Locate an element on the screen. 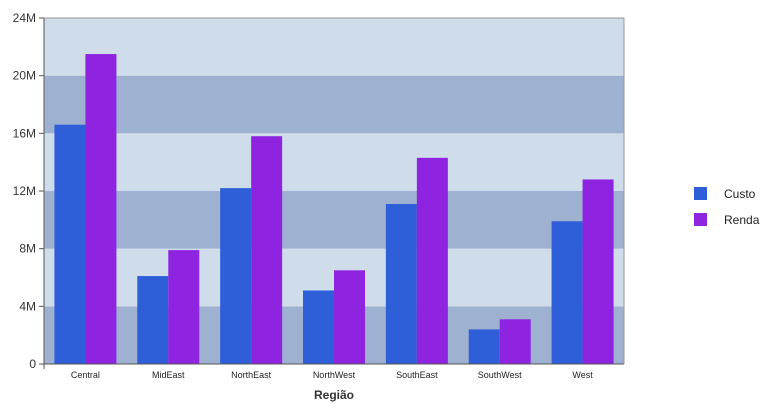  x-tick-label: Central is located at coordinates (85, 375).